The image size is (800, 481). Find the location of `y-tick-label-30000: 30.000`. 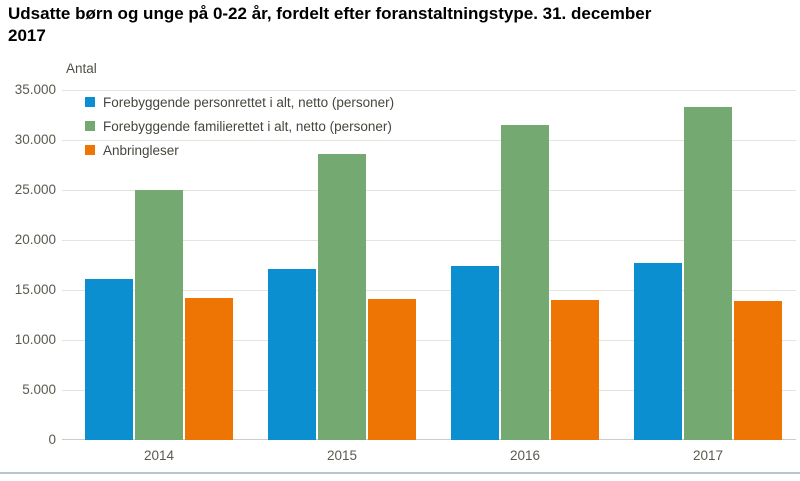

y-tick-label-30000: 30.000 is located at coordinates (35, 139).